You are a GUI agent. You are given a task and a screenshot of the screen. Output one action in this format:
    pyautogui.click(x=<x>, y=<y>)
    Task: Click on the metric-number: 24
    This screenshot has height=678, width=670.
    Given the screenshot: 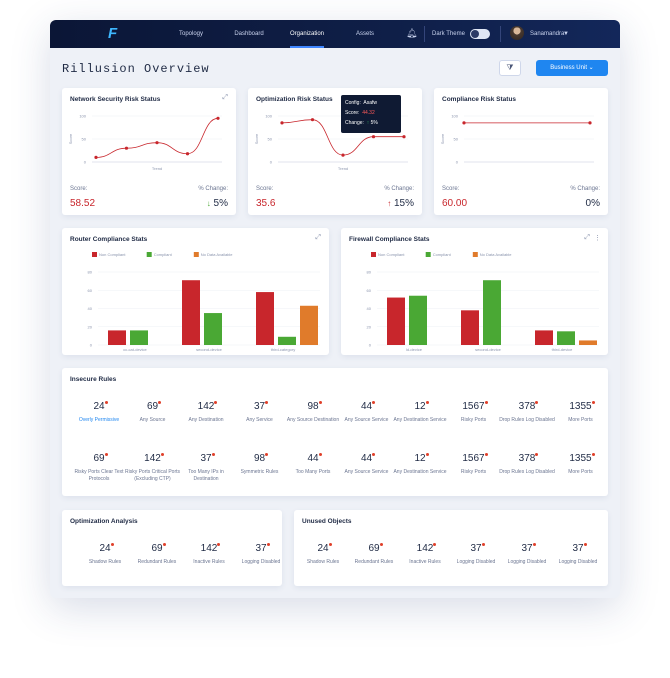 What is the action you would take?
    pyautogui.click(x=323, y=548)
    